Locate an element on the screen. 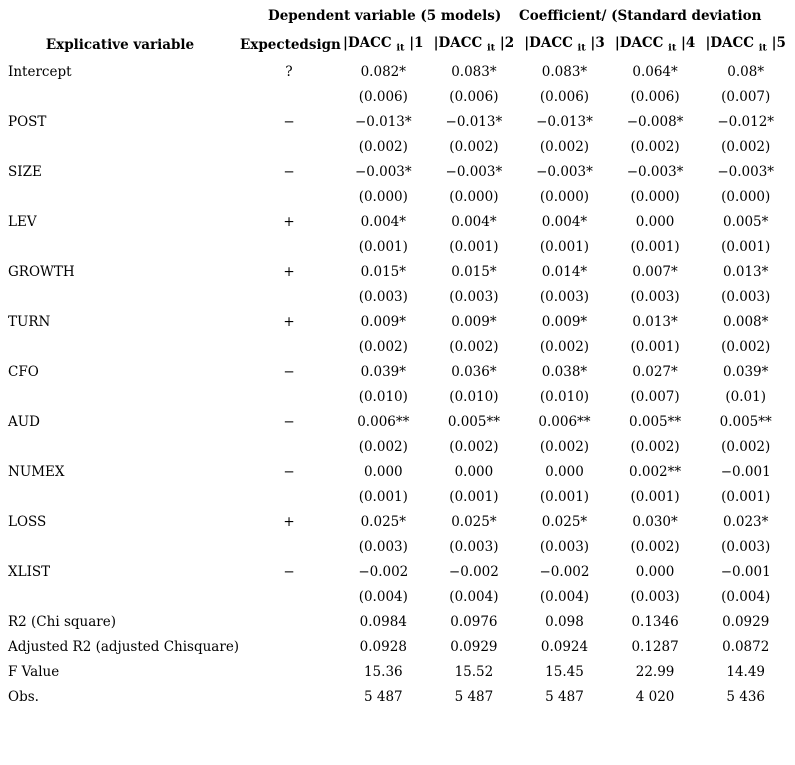 This screenshot has width=795, height=765. table-row: CFO − 0.039* 0.036* 0.038* 0.027* 0.039* is located at coordinates (395, 371).